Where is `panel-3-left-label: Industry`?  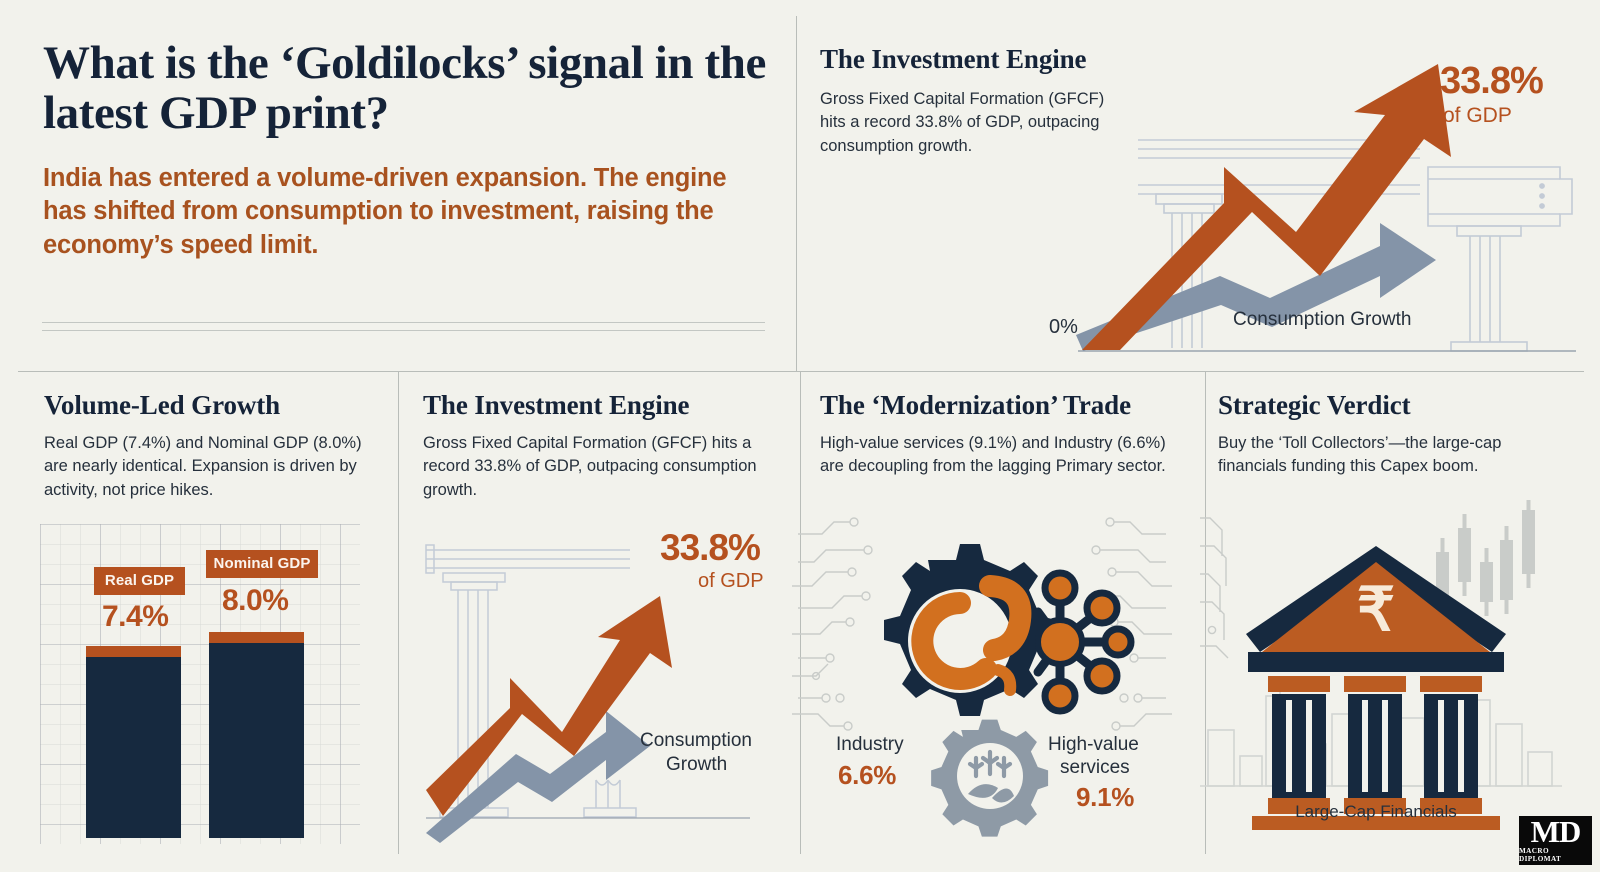 panel-3-left-label: Industry is located at coordinates (870, 744).